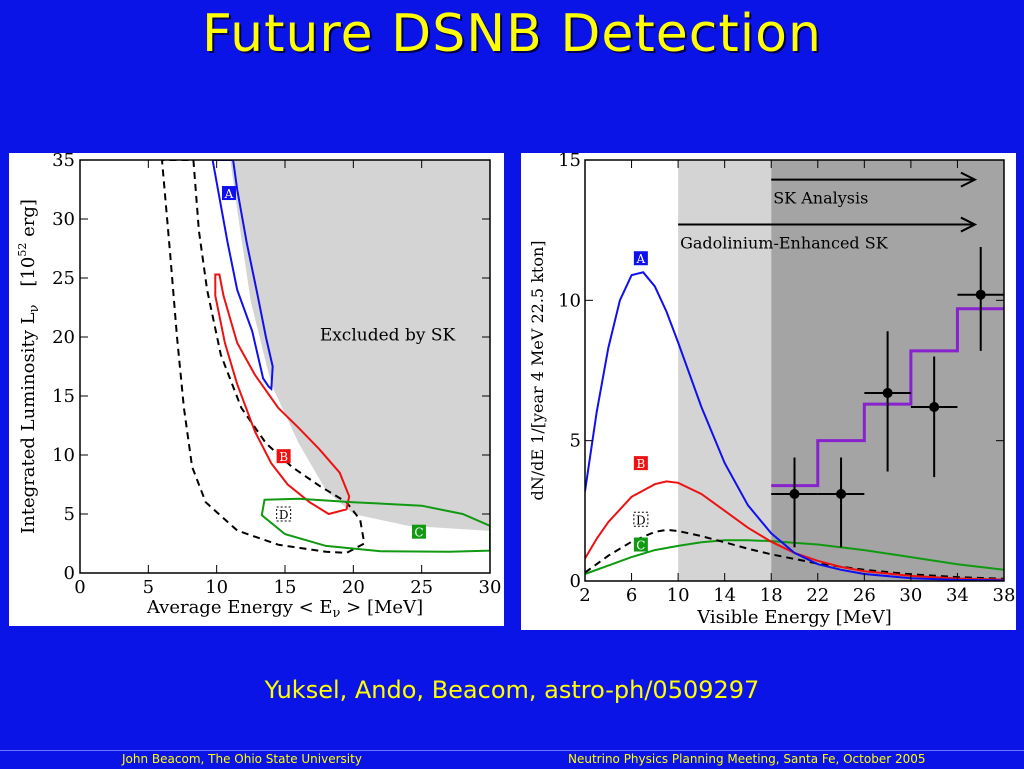 The image size is (1024, 769). I want to click on y-axis-label: Integrated Luminosity Lν [1052 erg], so click(29, 366).